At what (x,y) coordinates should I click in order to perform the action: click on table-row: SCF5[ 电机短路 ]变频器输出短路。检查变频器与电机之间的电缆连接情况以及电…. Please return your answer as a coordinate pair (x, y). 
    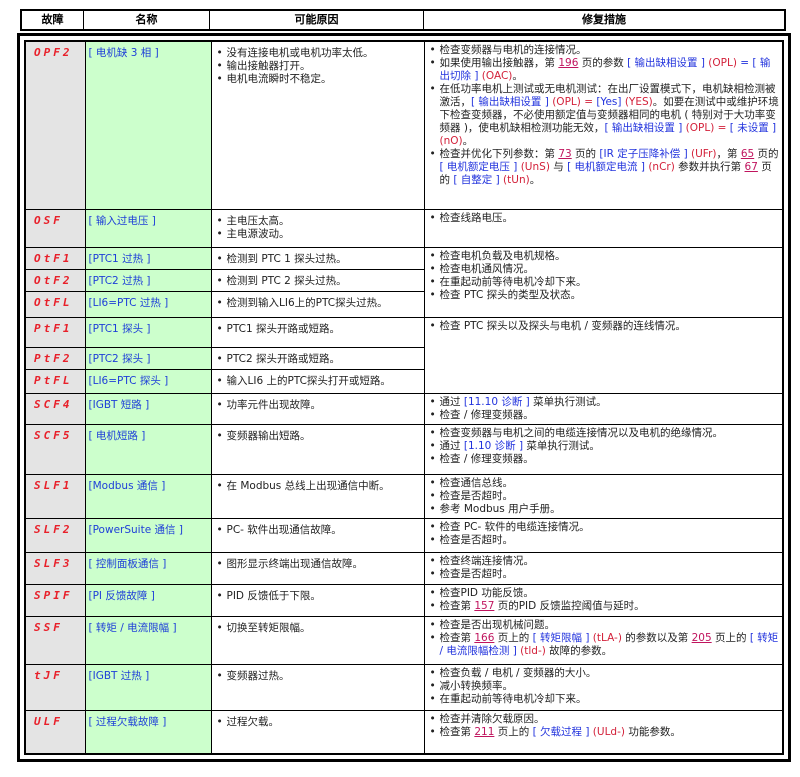
    Looking at the image, I should click on (404, 449).